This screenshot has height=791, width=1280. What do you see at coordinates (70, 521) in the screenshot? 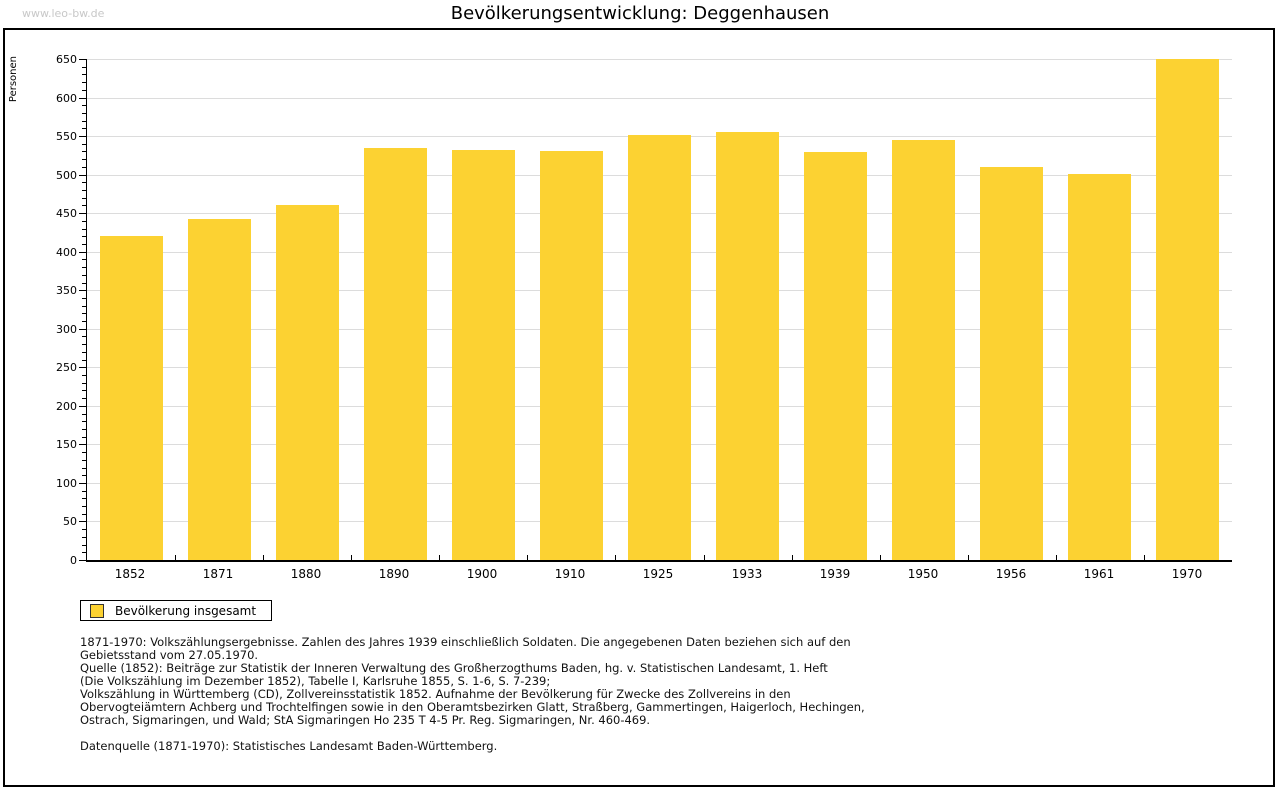
I see `y-tick-label: 50` at bounding box center [70, 521].